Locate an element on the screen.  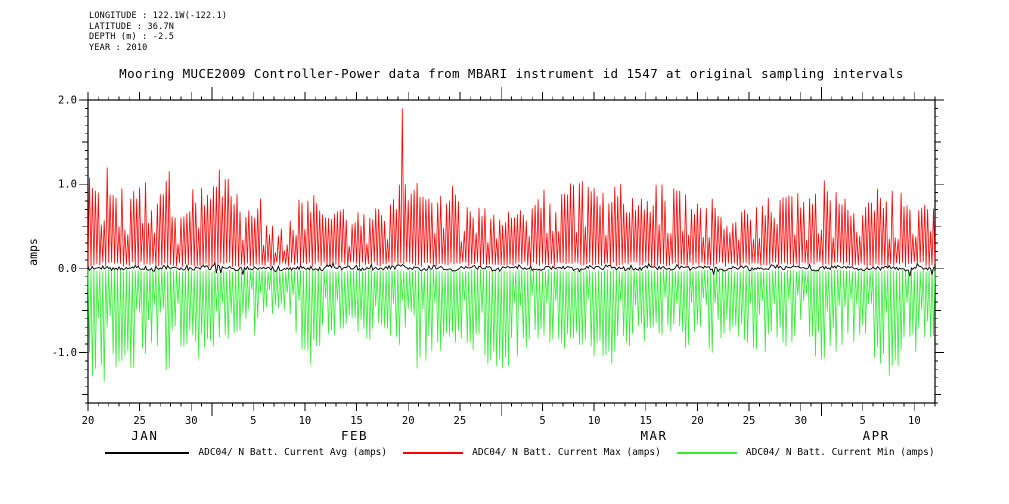
latitude-line: LATITUDE : 36.7N is located at coordinates (132, 26).